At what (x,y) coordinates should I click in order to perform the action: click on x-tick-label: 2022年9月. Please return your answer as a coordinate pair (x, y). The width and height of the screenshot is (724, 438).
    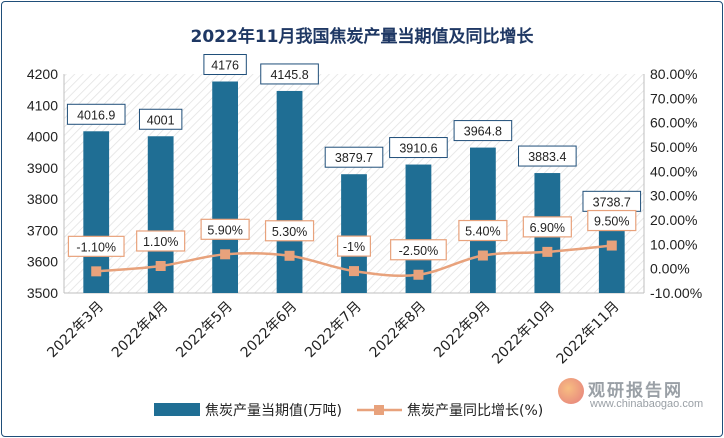
    Looking at the image, I should click on (462, 330).